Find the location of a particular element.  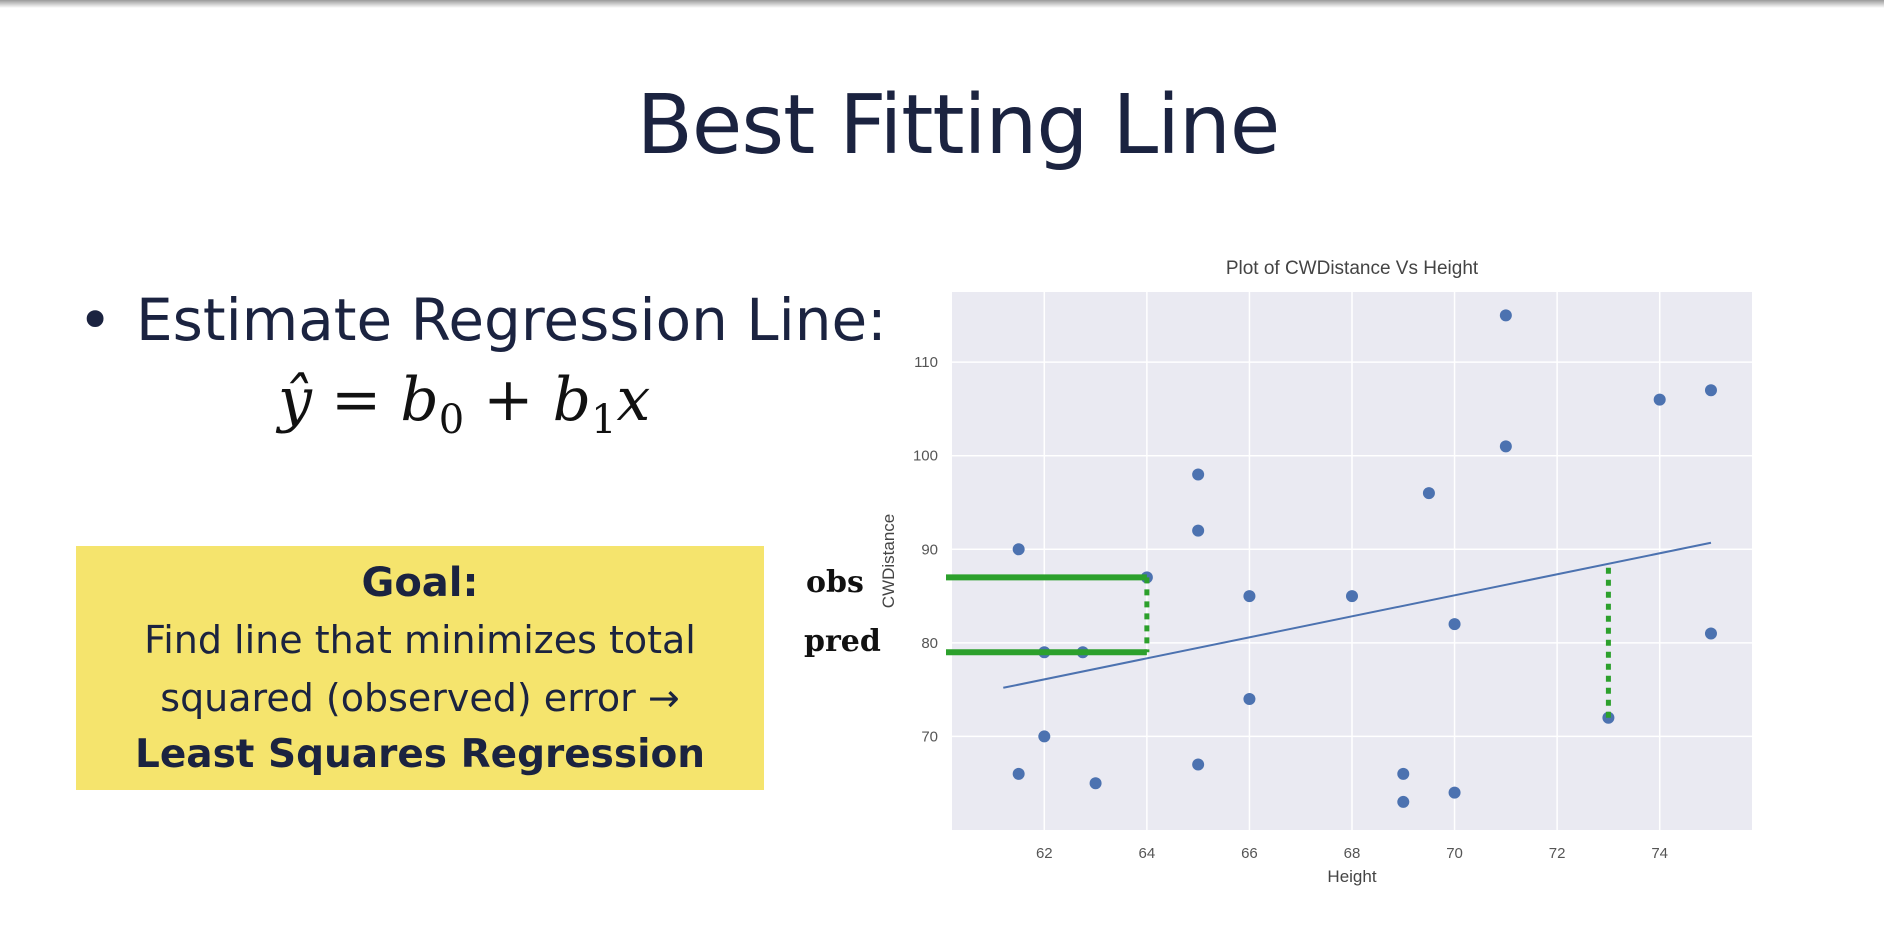

x-tick-label: 70 is located at coordinates (1454, 853).